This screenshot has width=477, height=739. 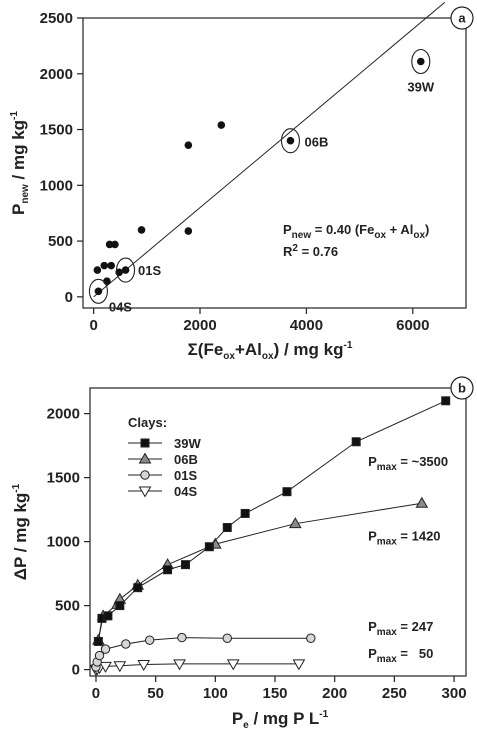 What do you see at coordinates (309, 349) in the screenshot?
I see `panel-a-x-axis-title-post: ) / mg kg` at bounding box center [309, 349].